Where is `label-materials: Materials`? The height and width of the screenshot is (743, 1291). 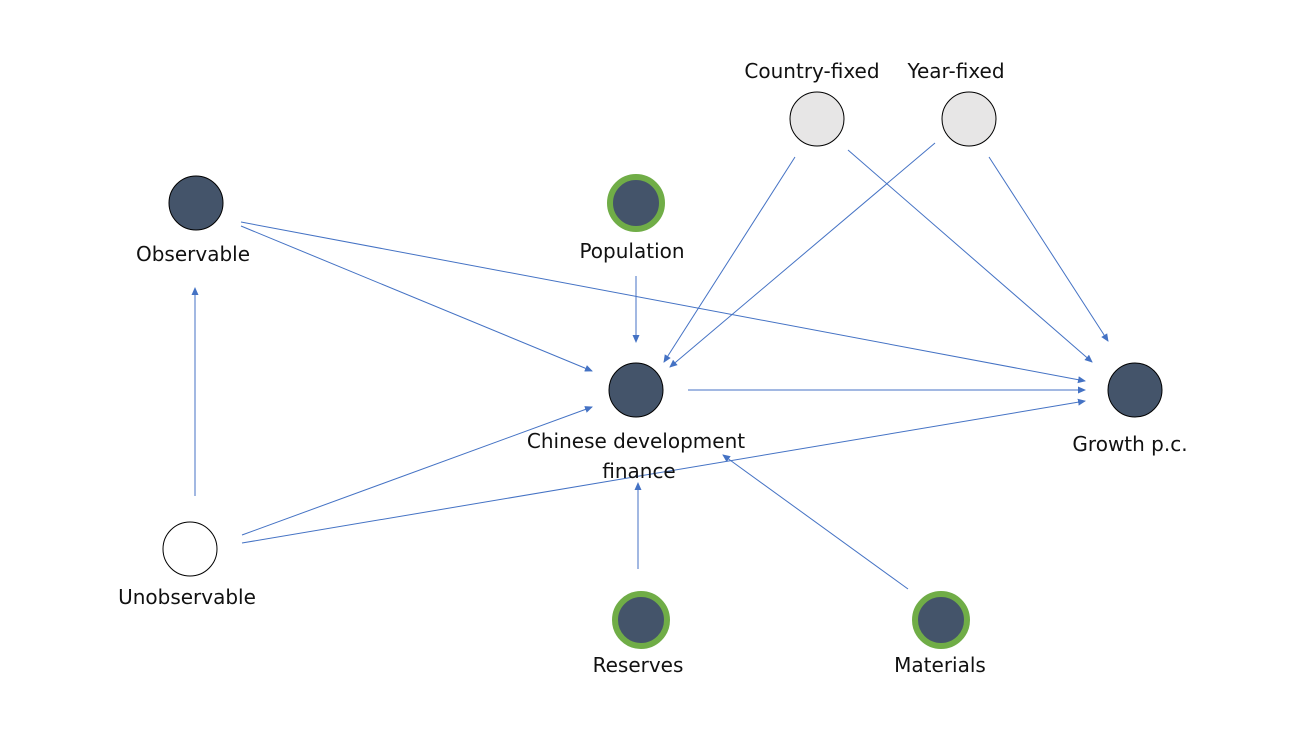 label-materials: Materials is located at coordinates (940, 665).